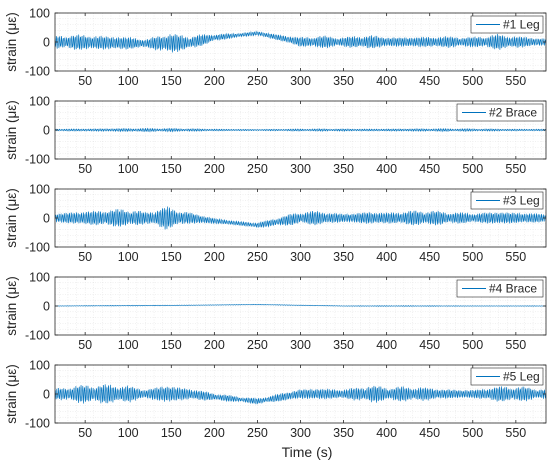 The height and width of the screenshot is (463, 550). What do you see at coordinates (521, 201) in the screenshot?
I see `legend-label: #3 Leg` at bounding box center [521, 201].